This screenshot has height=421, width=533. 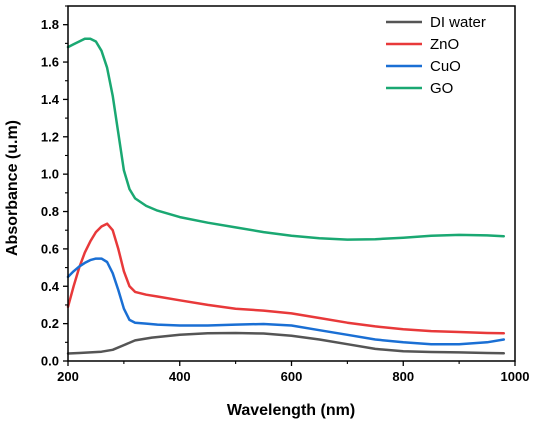 What do you see at coordinates (50, 323) in the screenshot?
I see `y-tick-label: 0.2` at bounding box center [50, 323].